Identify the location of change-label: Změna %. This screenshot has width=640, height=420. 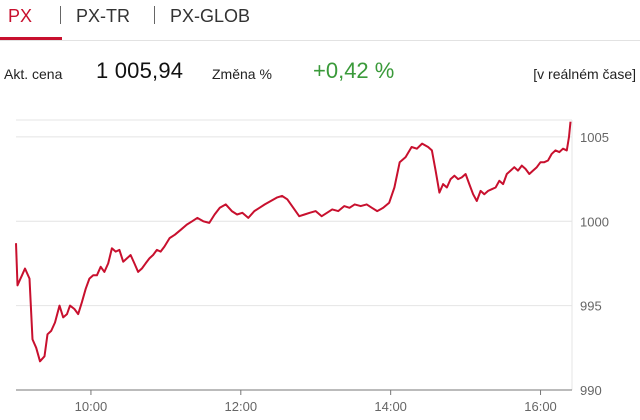
(242, 74).